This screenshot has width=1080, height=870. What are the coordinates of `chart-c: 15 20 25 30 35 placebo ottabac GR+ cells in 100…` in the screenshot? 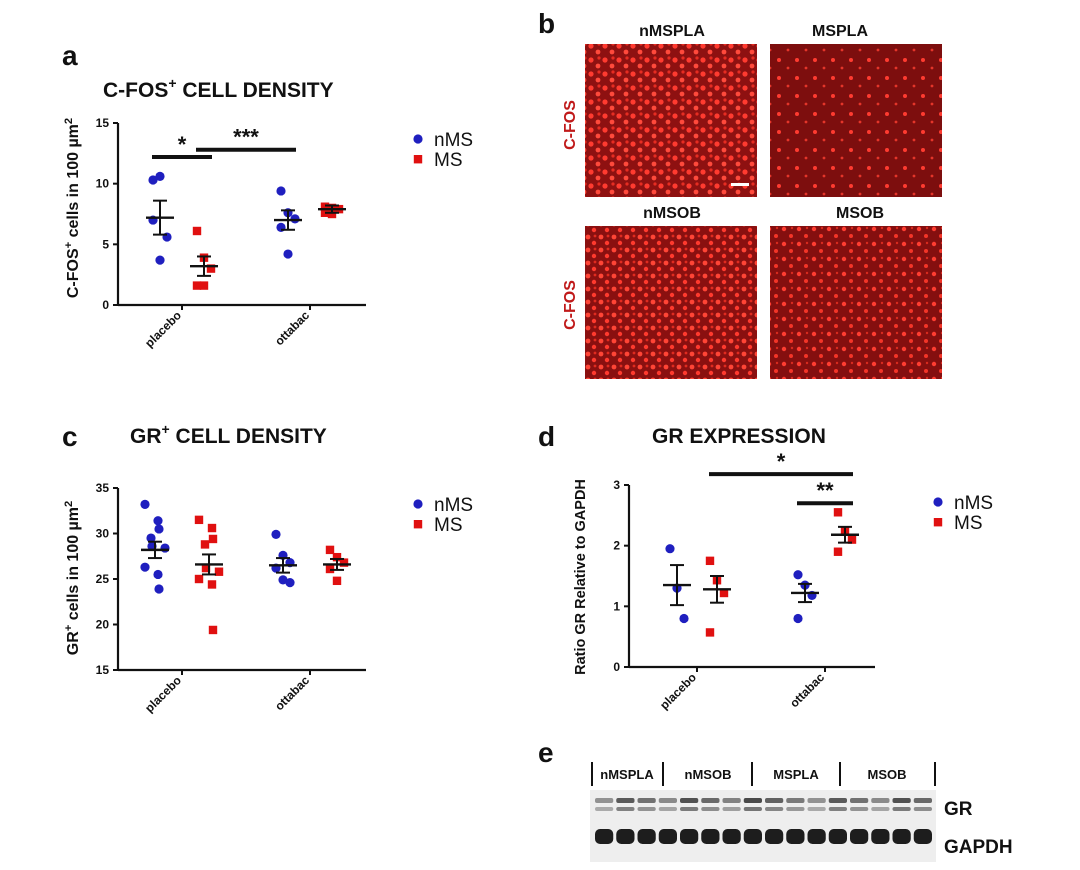 It's located at (268, 598).